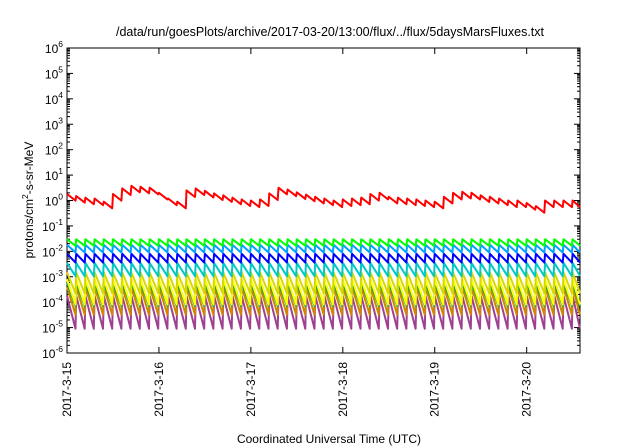  Describe the element at coordinates (29, 228) in the screenshot. I see `y-axis-label-base: protons/cm` at that location.